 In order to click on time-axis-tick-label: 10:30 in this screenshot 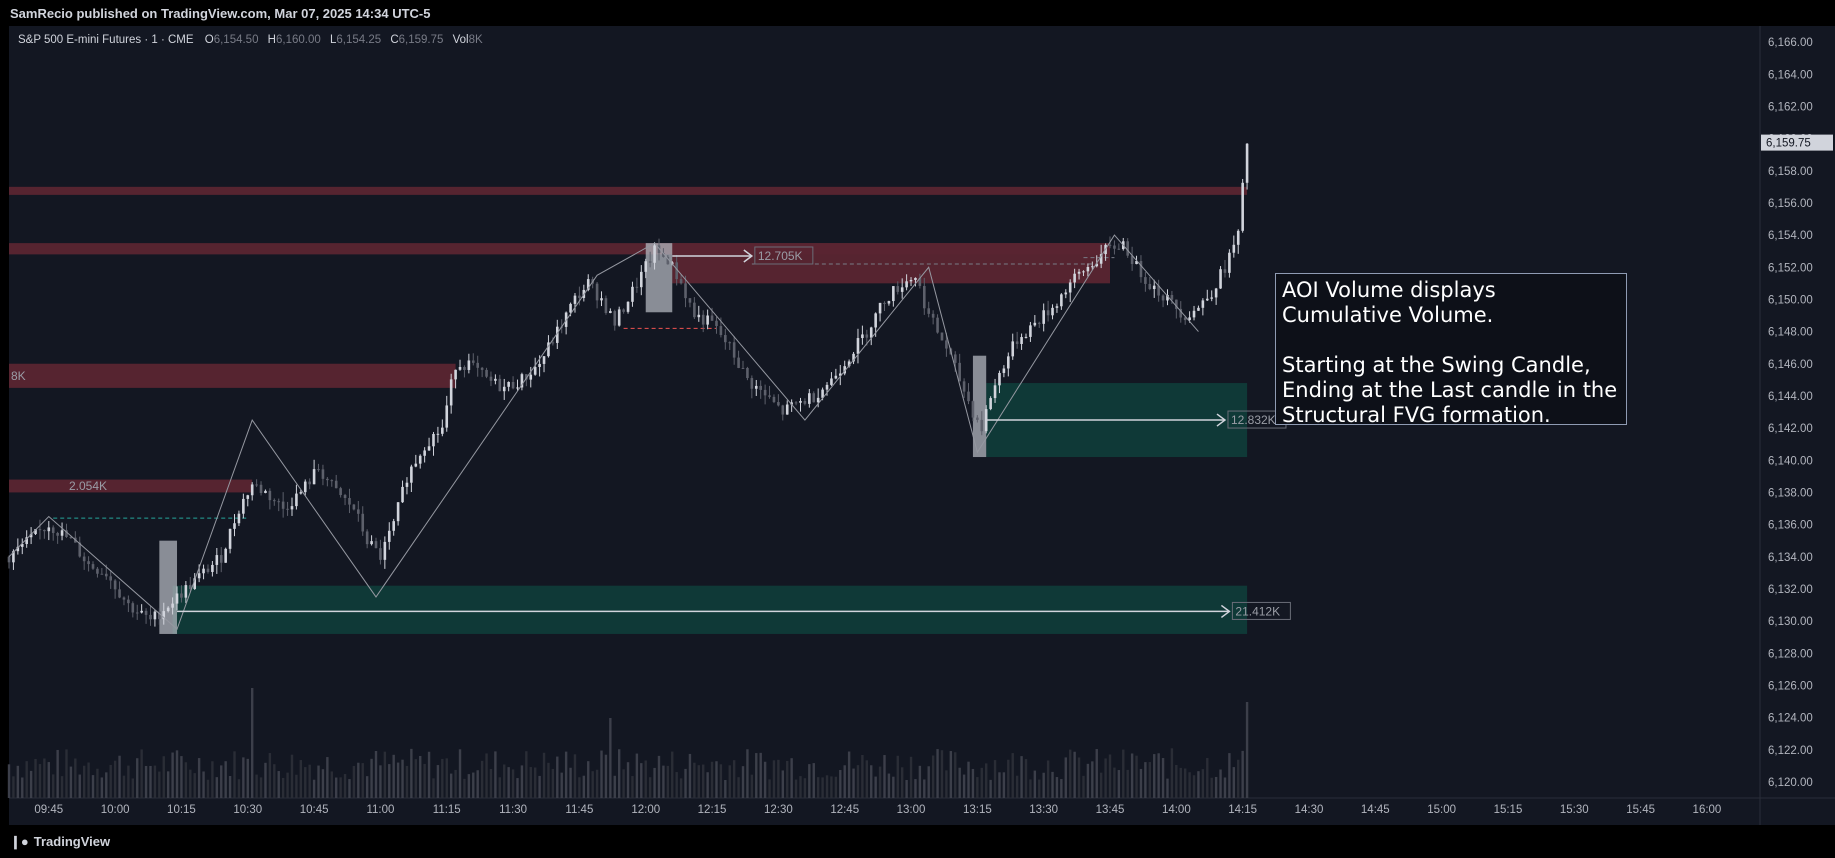, I will do `click(247, 810)`.